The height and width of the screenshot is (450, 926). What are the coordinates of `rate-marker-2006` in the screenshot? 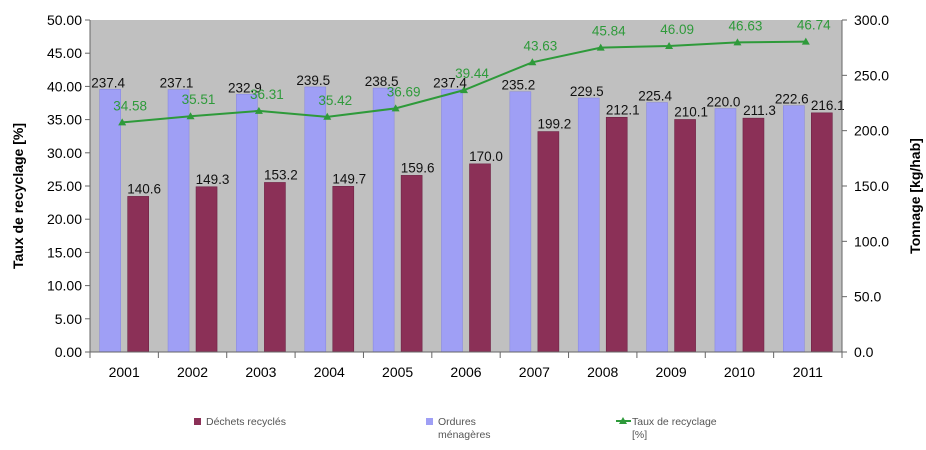 It's located at (464, 90).